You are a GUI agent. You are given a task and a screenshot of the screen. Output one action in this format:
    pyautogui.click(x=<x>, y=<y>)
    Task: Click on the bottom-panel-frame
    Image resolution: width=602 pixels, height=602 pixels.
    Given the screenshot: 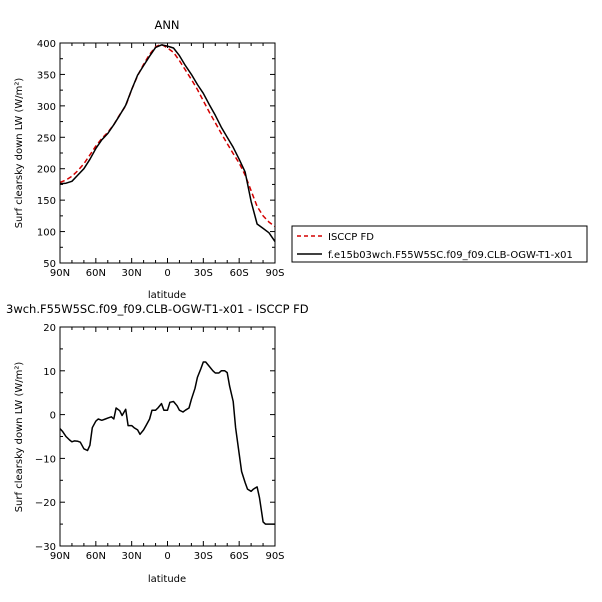 What is the action you would take?
    pyautogui.click(x=167, y=436)
    